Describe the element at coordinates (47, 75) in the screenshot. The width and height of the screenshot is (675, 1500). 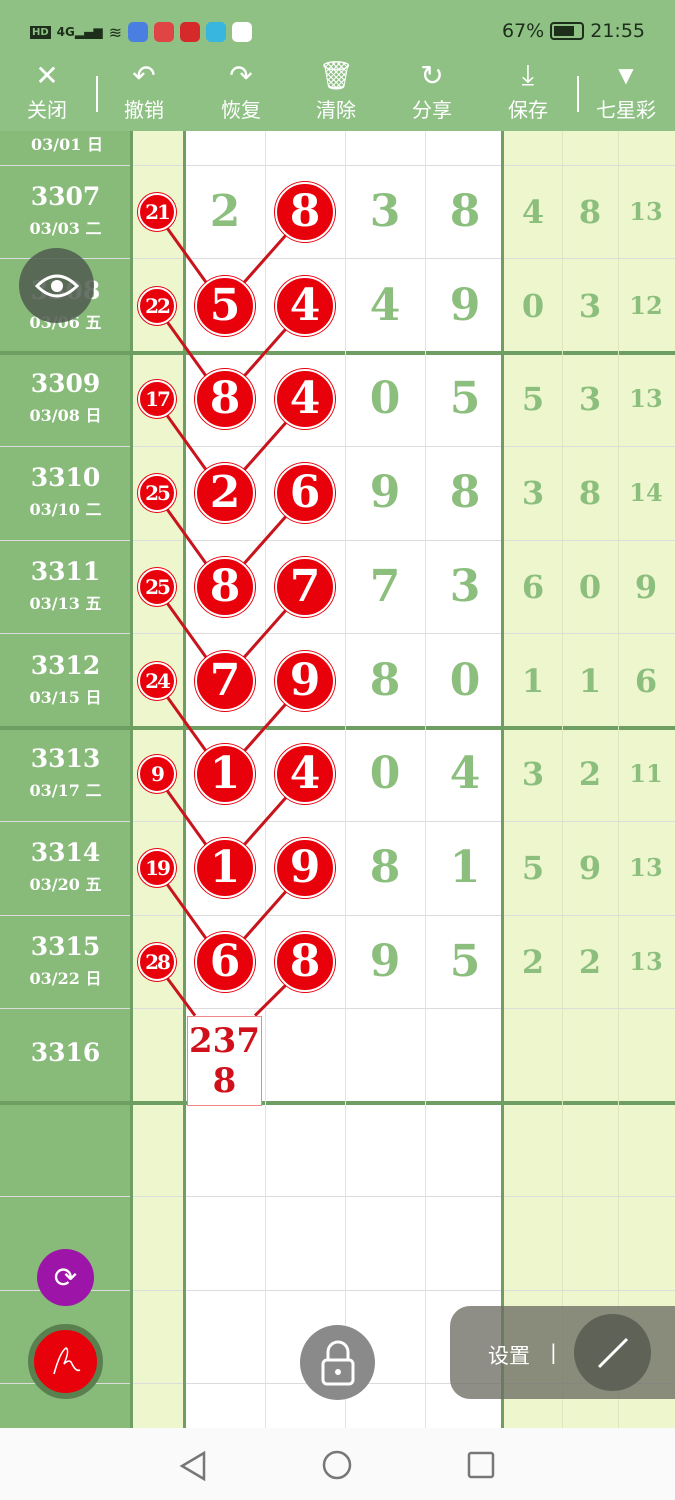
I see `close-icon: ✕` at that location.